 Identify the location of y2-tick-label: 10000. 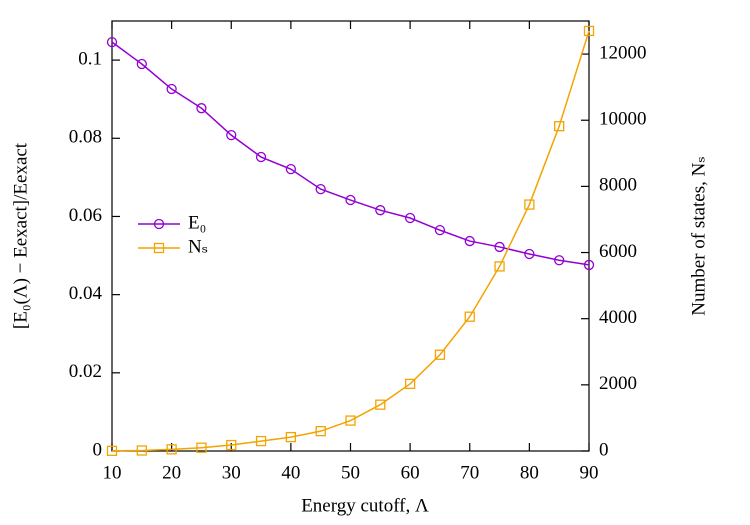
(623, 119).